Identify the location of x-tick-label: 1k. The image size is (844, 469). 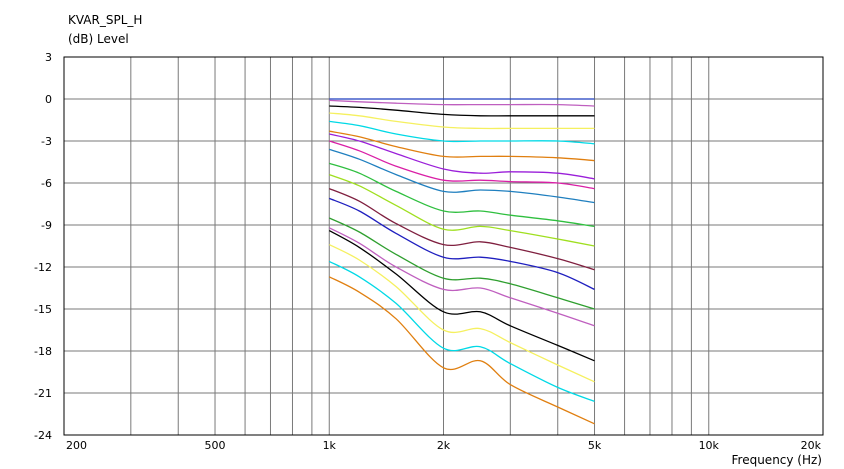
(330, 445).